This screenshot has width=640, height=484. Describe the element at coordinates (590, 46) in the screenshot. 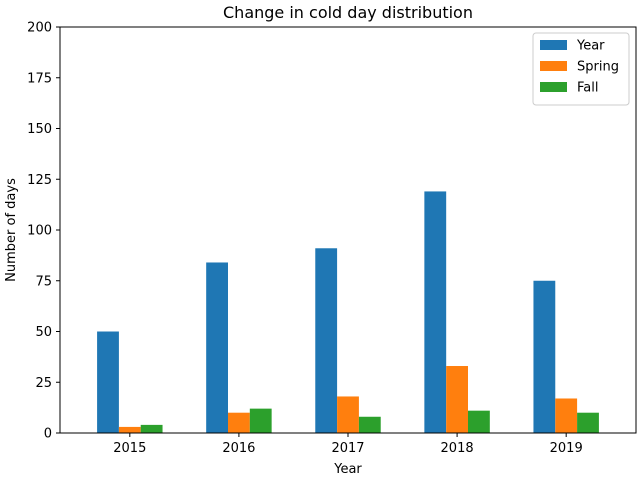

I see `legend-label-year: Year` at that location.